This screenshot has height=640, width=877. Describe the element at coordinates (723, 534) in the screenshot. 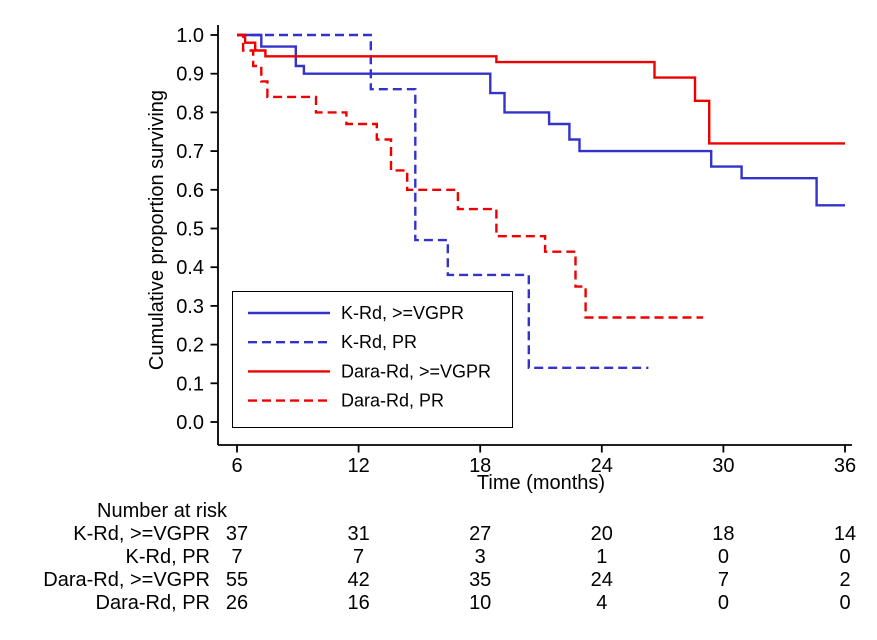

I see `risk-count: 18` at that location.